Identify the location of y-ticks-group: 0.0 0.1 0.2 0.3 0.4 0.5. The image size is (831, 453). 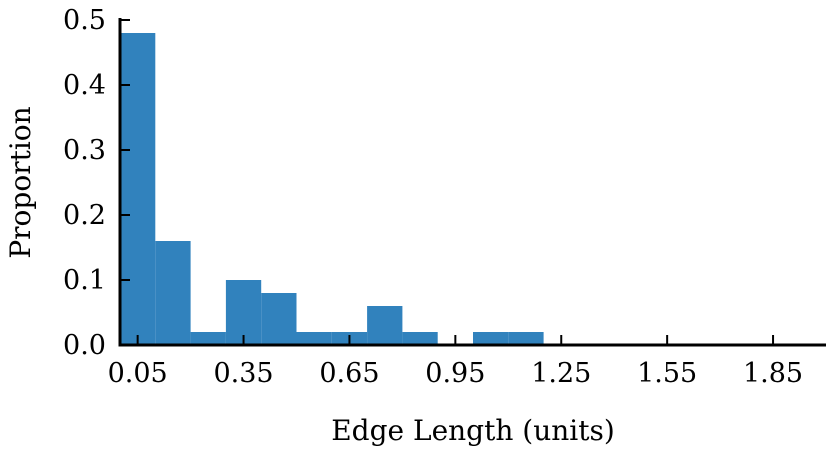
(96, 183).